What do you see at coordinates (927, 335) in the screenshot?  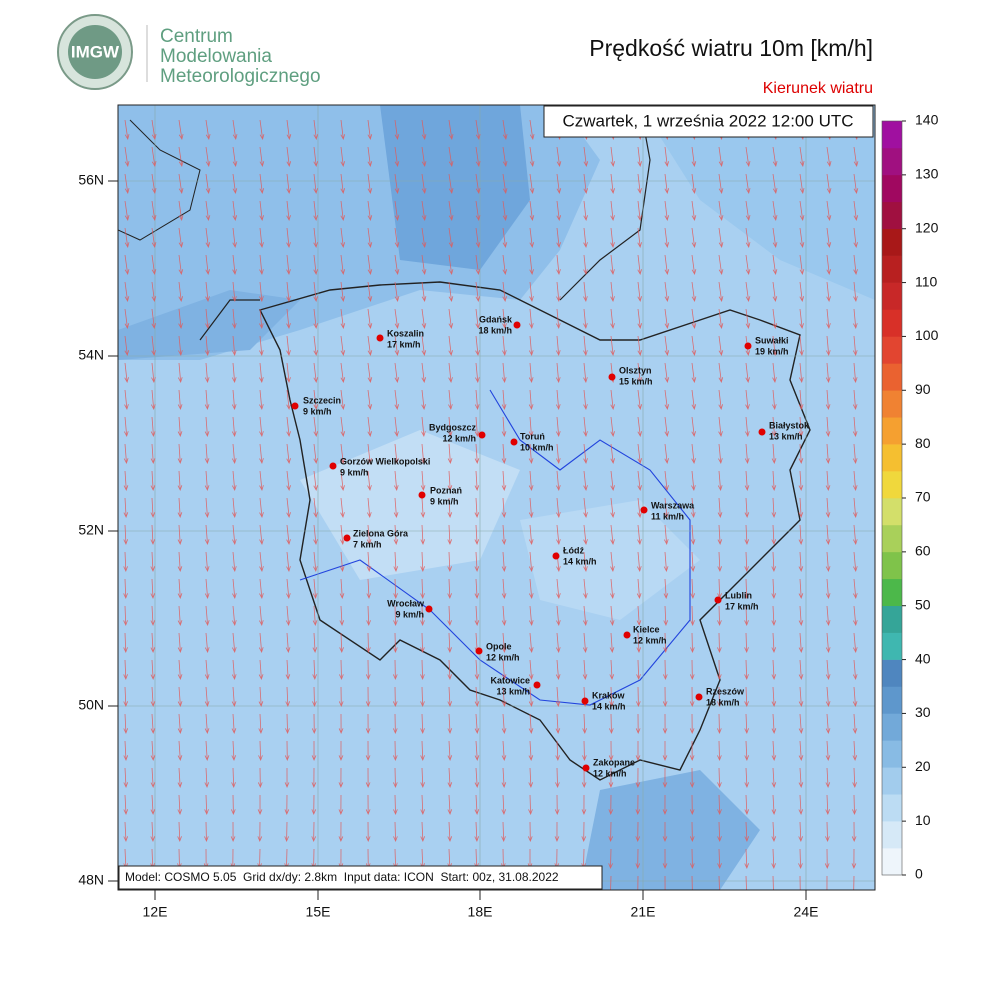 I see `colorbar-label: 100` at bounding box center [927, 335].